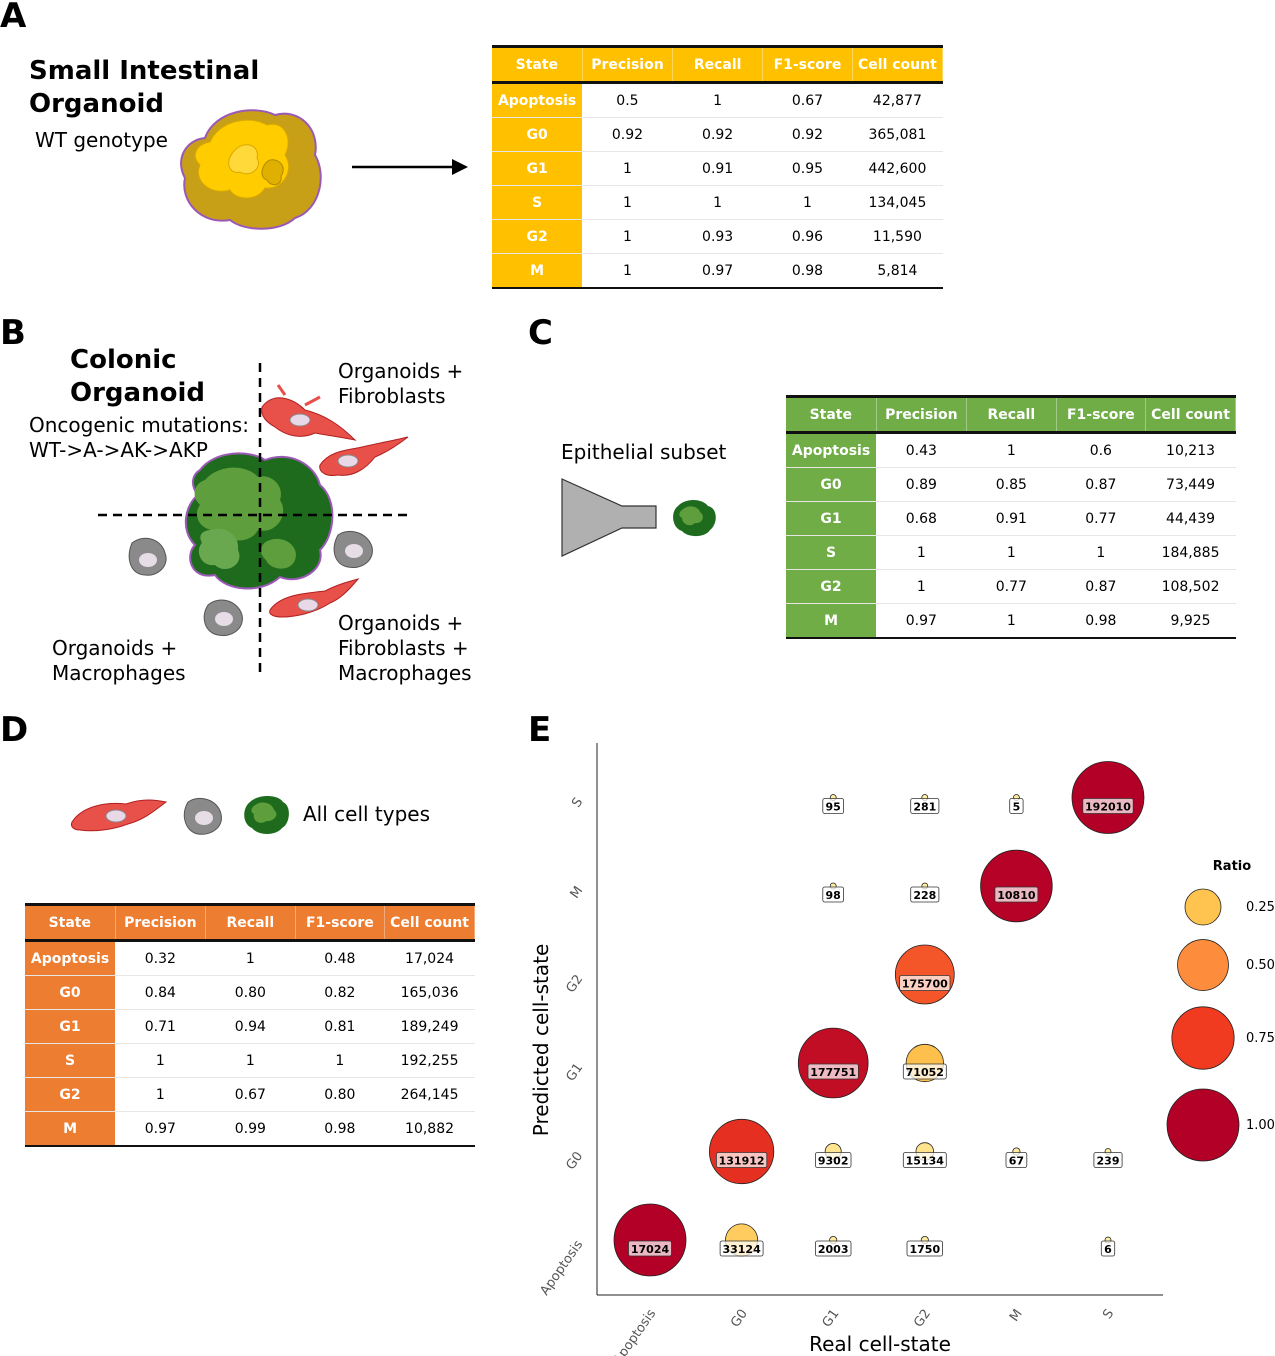  What do you see at coordinates (1260, 907) in the screenshot?
I see `legend-label: 0.25` at bounding box center [1260, 907].